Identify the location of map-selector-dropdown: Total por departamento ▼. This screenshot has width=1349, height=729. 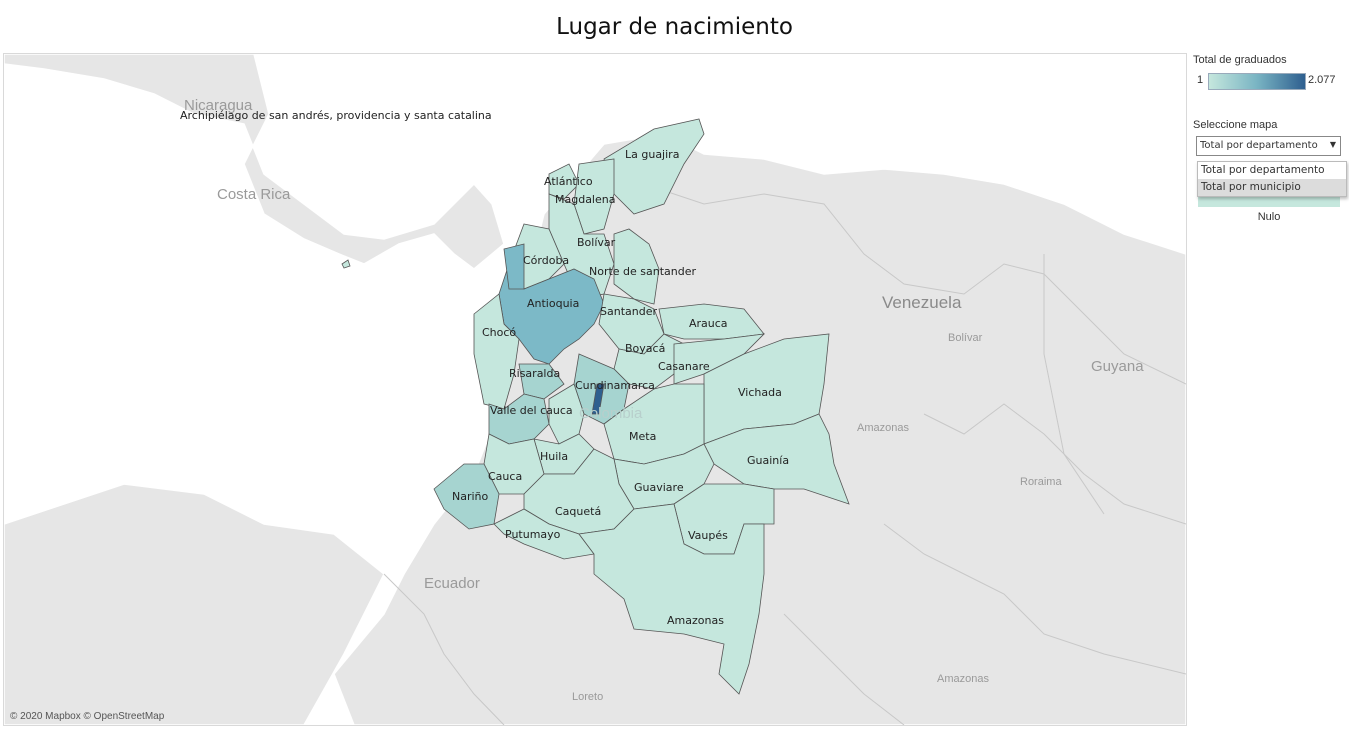
(1268, 146).